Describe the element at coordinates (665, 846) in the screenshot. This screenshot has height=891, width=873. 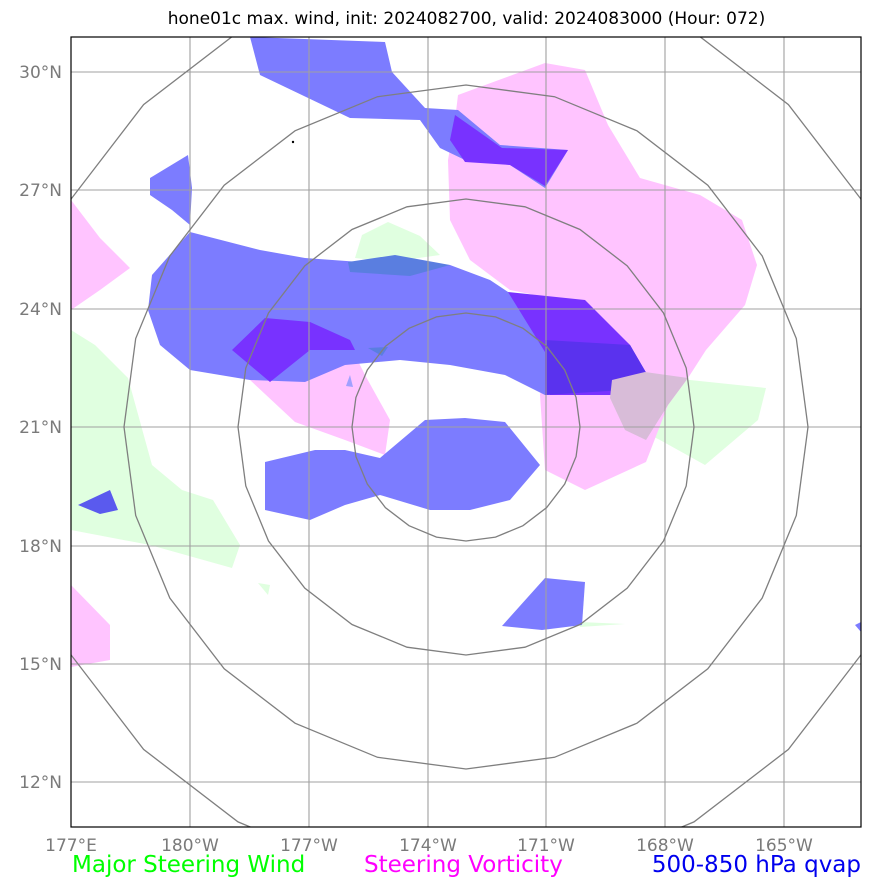
I see `lon-tick-label: 168°W` at that location.